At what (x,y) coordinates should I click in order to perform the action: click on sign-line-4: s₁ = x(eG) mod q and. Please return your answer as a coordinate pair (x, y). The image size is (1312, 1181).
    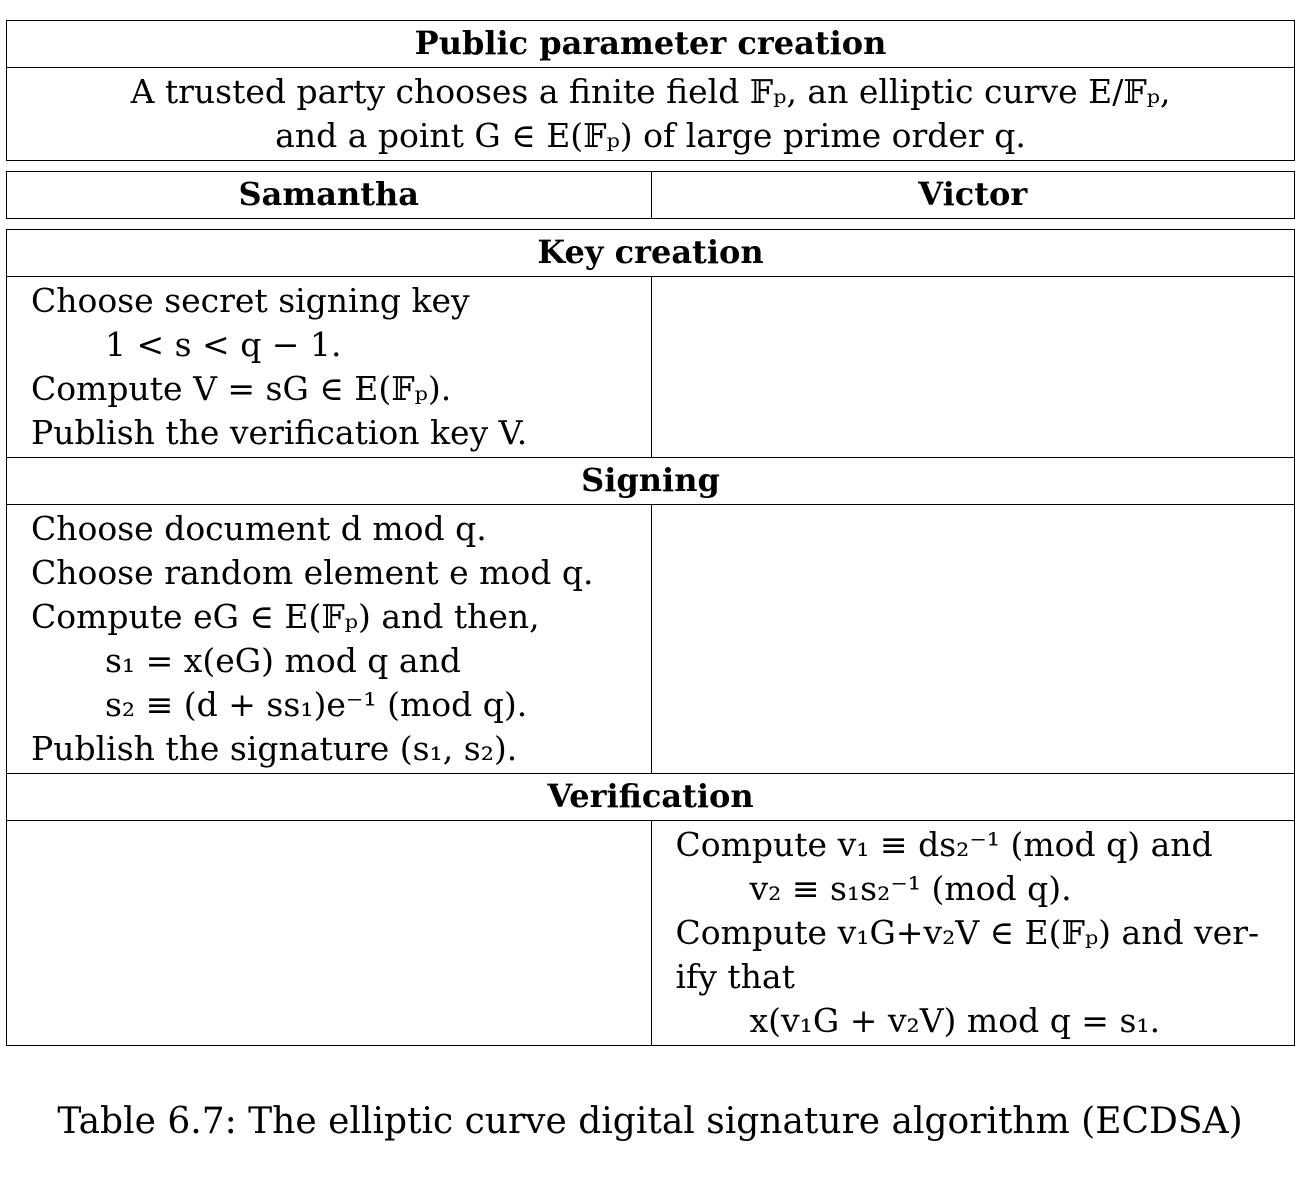
    Looking at the image, I should click on (283, 660).